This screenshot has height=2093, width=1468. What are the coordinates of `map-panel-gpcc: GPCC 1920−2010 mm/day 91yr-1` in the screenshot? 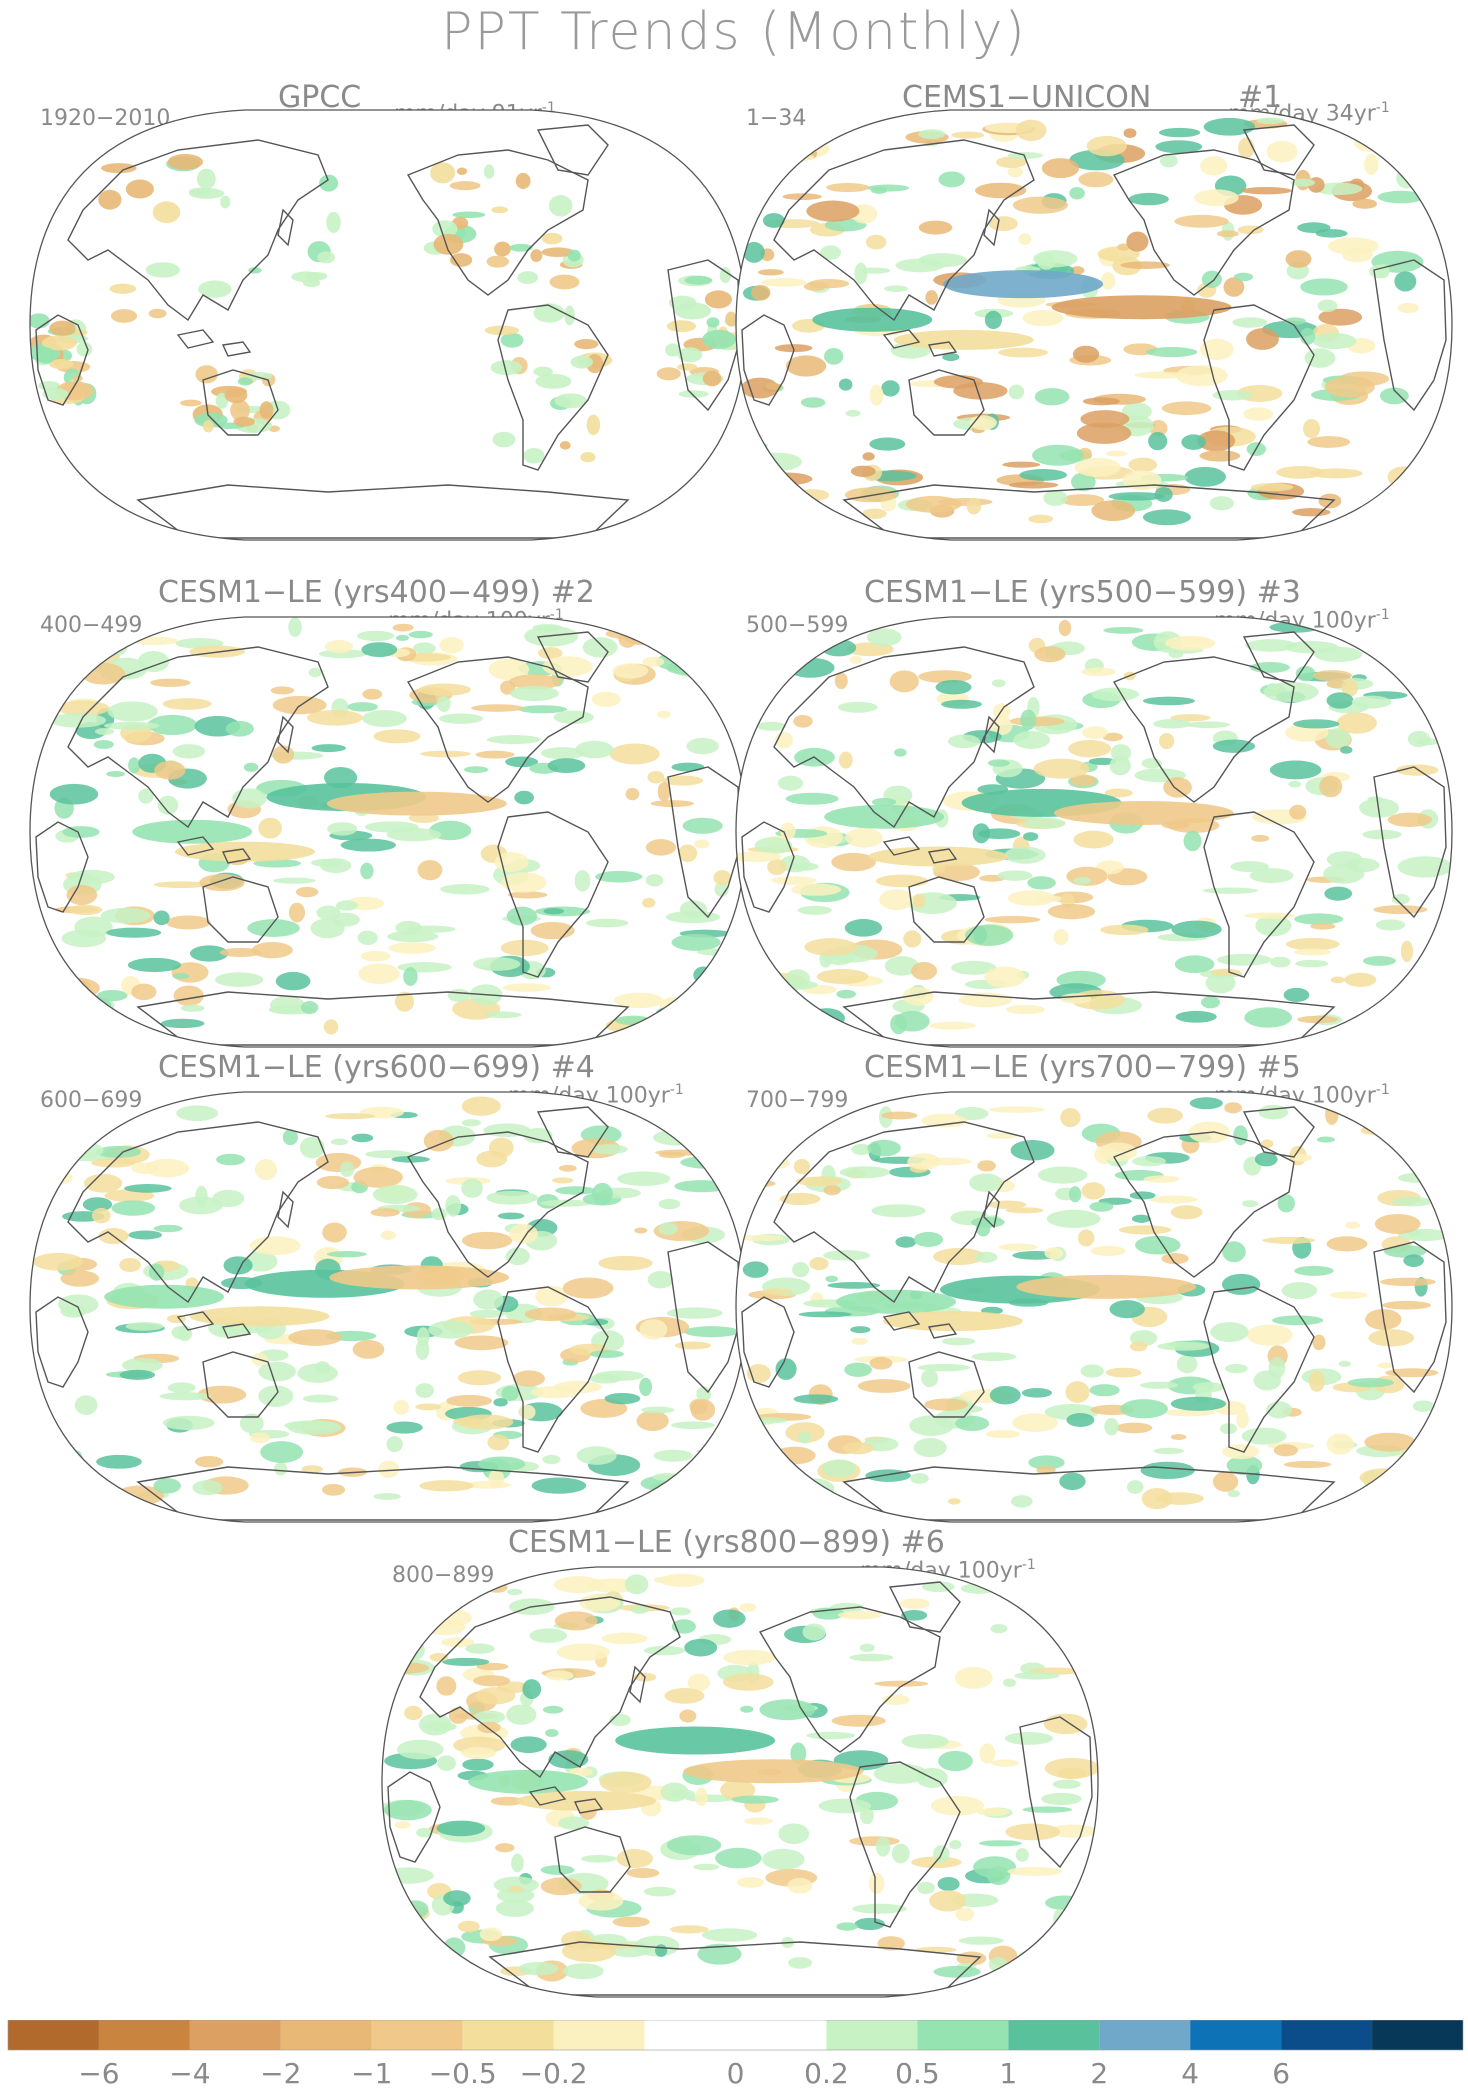 It's located at (388, 310).